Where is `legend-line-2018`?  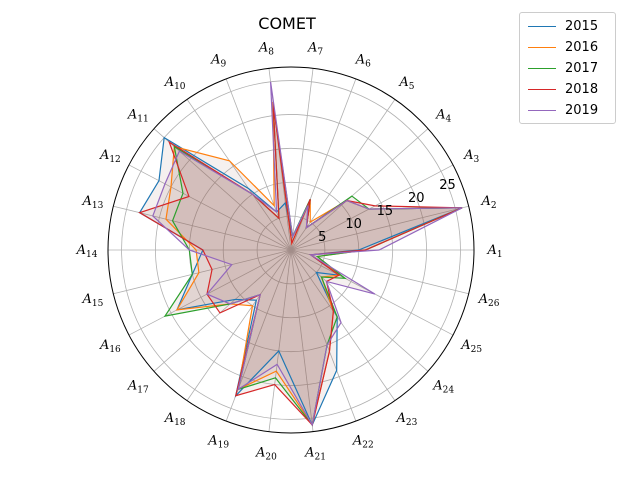
legend-line-2018 is located at coordinates (542, 89).